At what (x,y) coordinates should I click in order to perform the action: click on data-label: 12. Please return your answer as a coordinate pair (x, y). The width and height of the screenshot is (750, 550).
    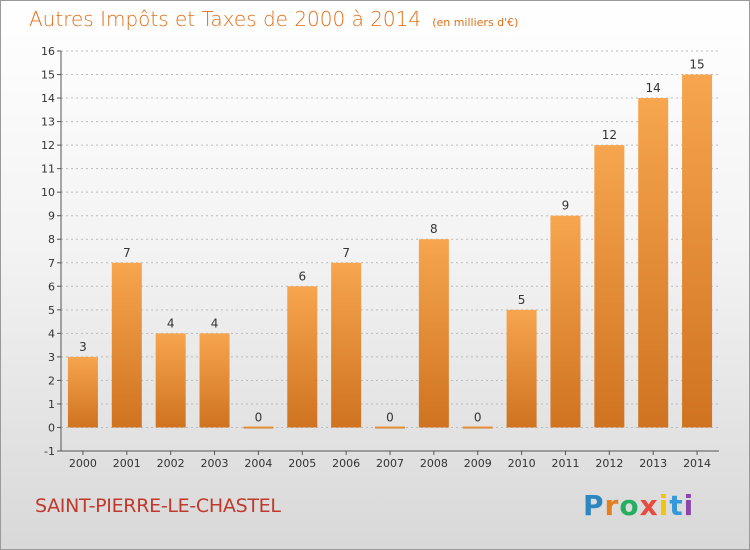
    Looking at the image, I should click on (609, 135).